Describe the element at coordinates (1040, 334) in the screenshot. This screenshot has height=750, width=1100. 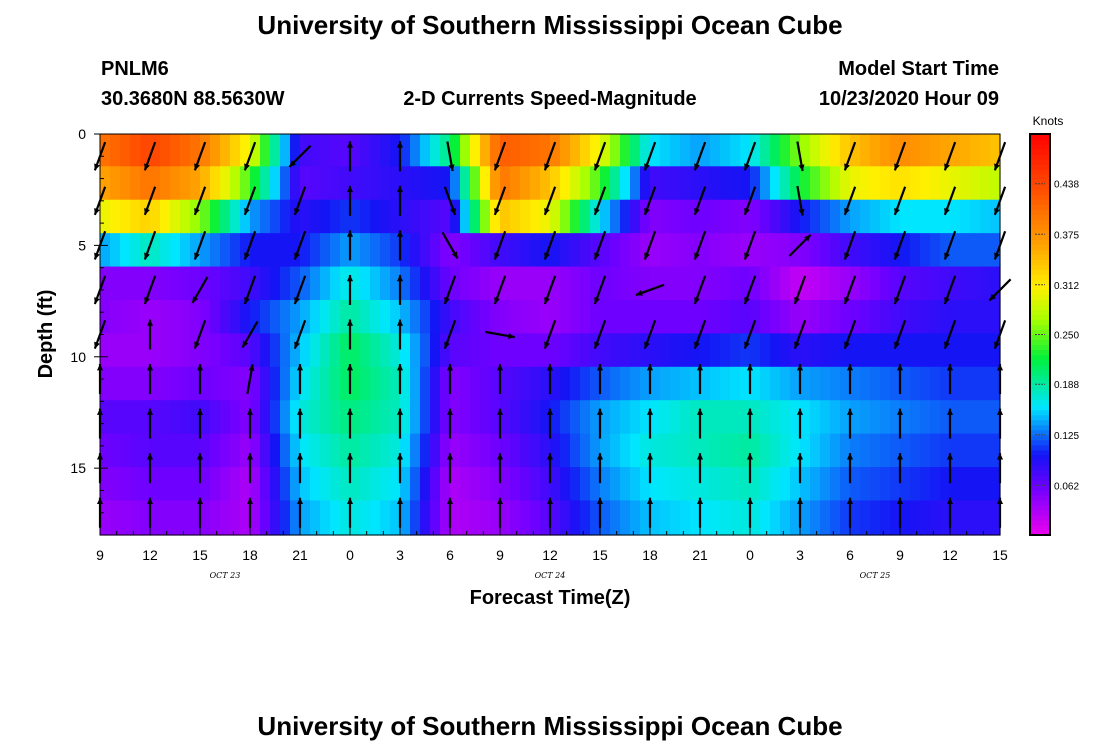
I see `colorbar-frame` at that location.